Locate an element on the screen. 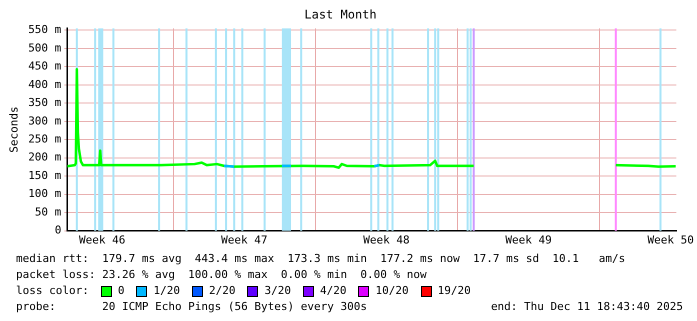 The width and height of the screenshot is (697, 321). text: median rtt: 179.7 ms avg 443.4 ms max 173.3 ms min 177.2 ms now 17.7 ms sd 10.1 am/s is located at coordinates (321, 259).